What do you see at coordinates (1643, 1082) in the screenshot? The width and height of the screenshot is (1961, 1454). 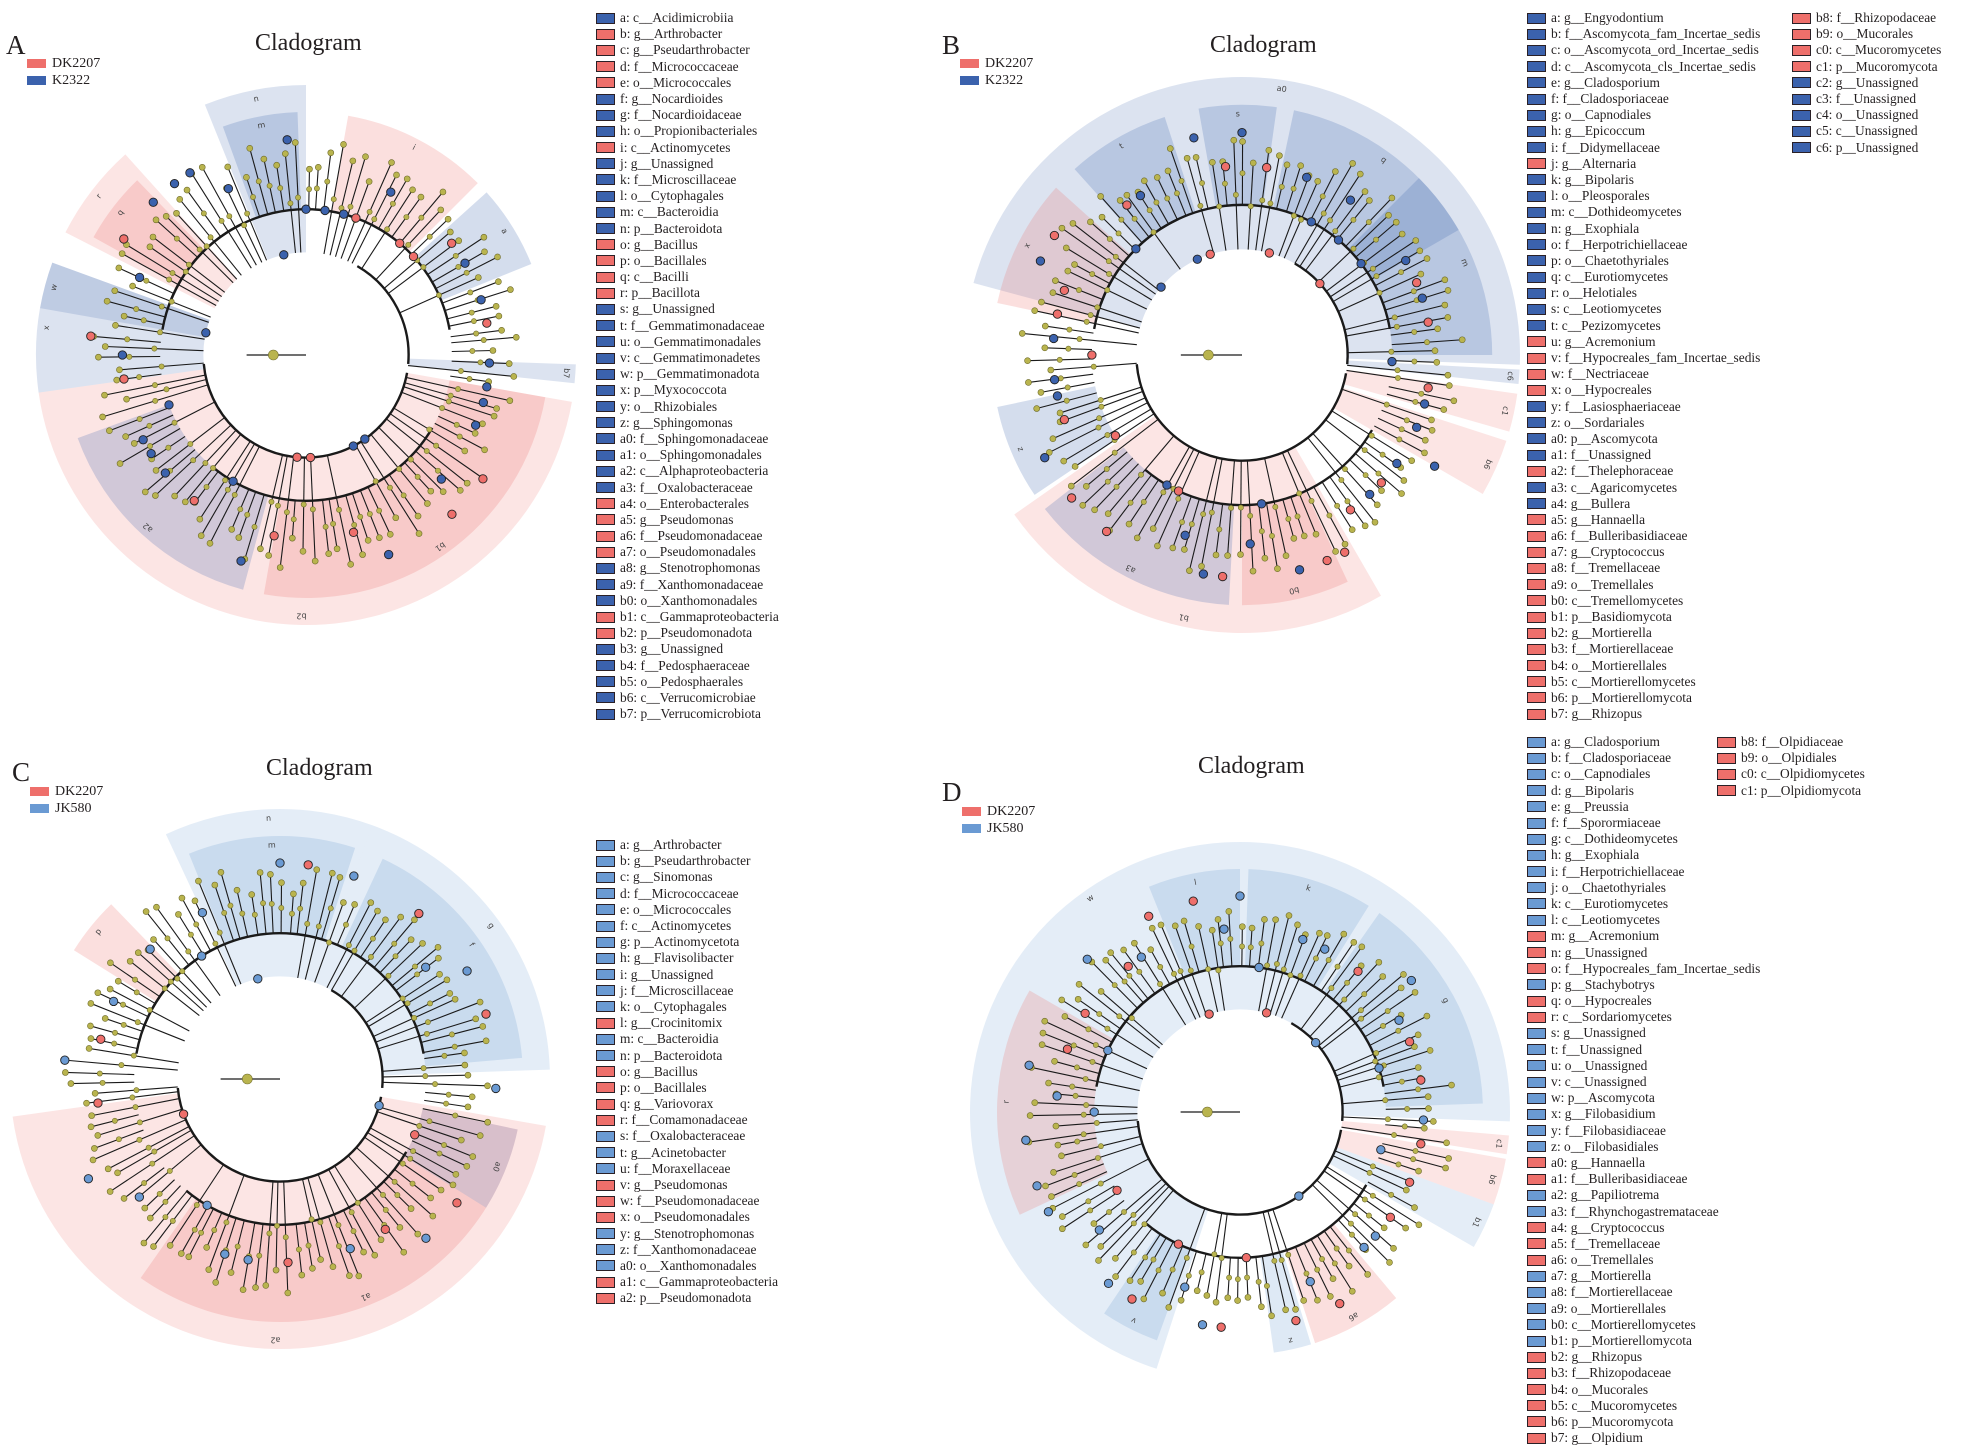 I see `taxa-legend-item: v: c__Unassigned` at bounding box center [1643, 1082].